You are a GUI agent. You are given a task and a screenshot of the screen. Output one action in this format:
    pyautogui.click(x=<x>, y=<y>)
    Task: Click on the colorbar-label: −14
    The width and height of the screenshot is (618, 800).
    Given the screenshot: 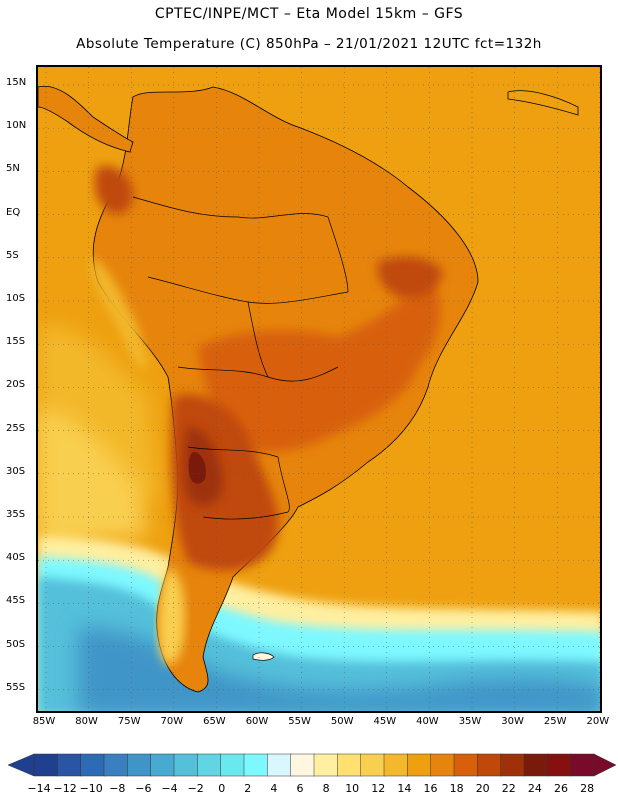 What is the action you would take?
    pyautogui.click(x=39, y=788)
    